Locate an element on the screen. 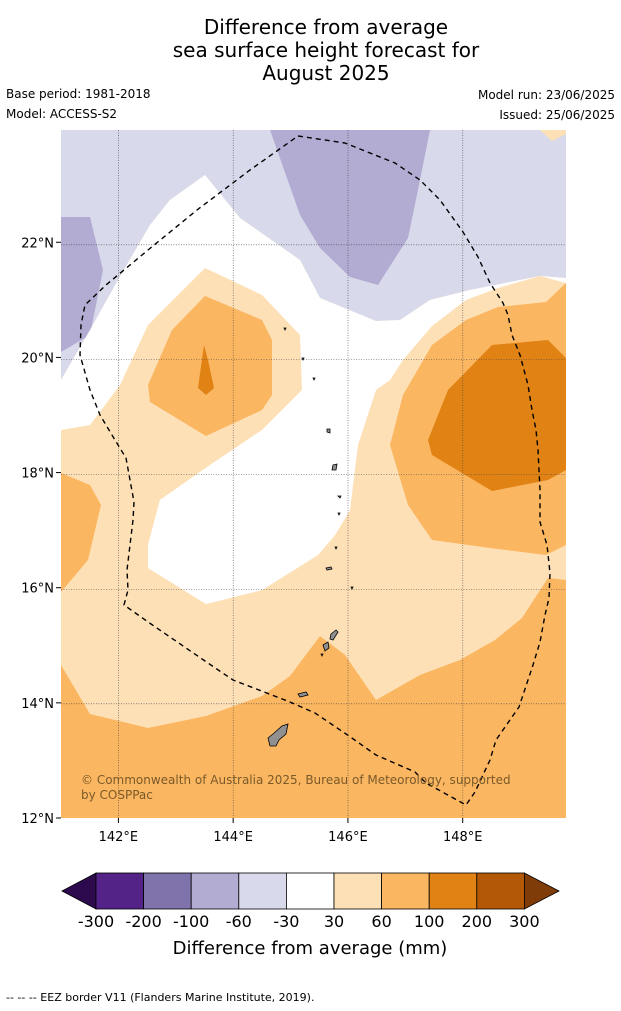 This screenshot has height=1011, width=621. title-line-2: sea surface height forecast for is located at coordinates (326, 50).